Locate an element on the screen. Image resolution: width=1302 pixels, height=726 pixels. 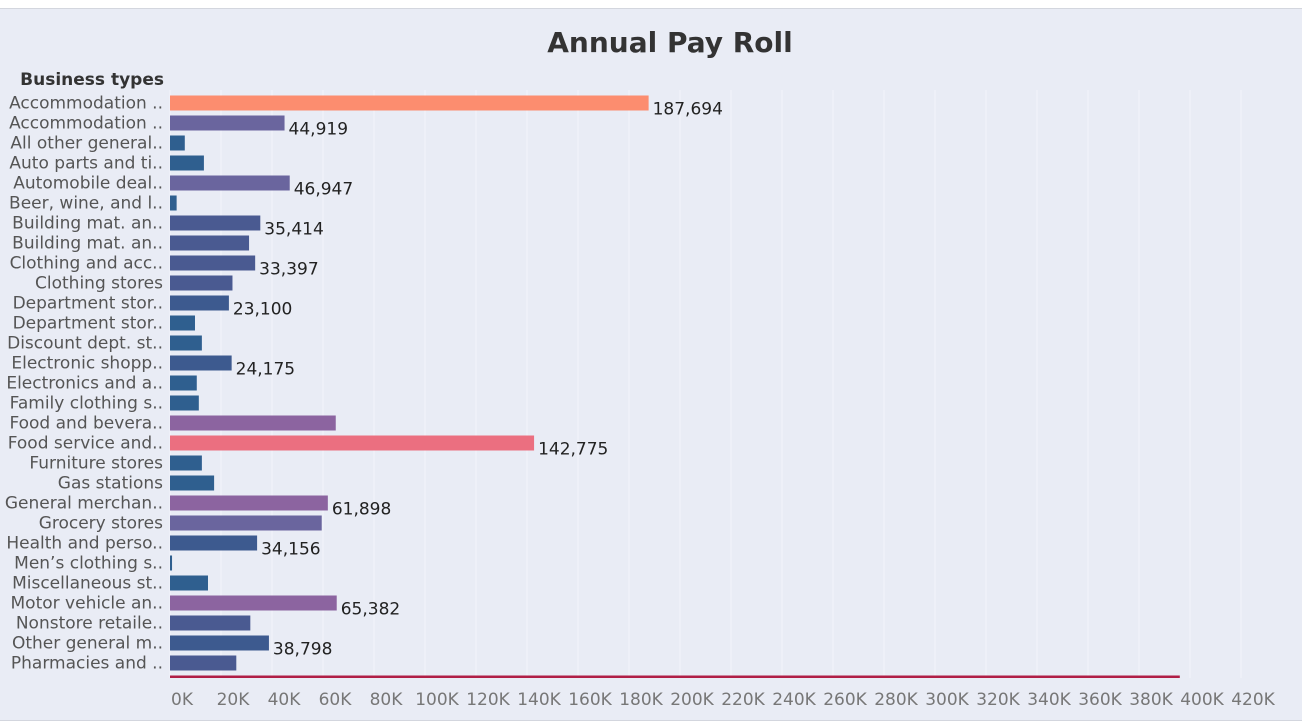
category-label: Electronics and a.. is located at coordinates (84, 384).